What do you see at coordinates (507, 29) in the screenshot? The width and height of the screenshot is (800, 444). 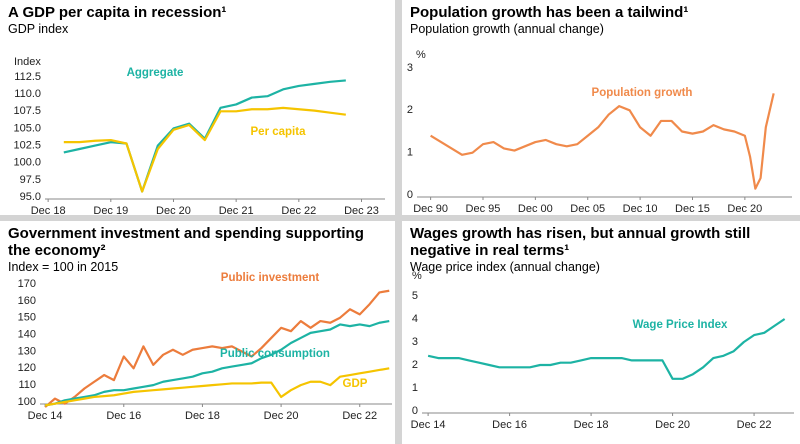 I see `chart-subtitle: Population growth (annual change)` at bounding box center [507, 29].